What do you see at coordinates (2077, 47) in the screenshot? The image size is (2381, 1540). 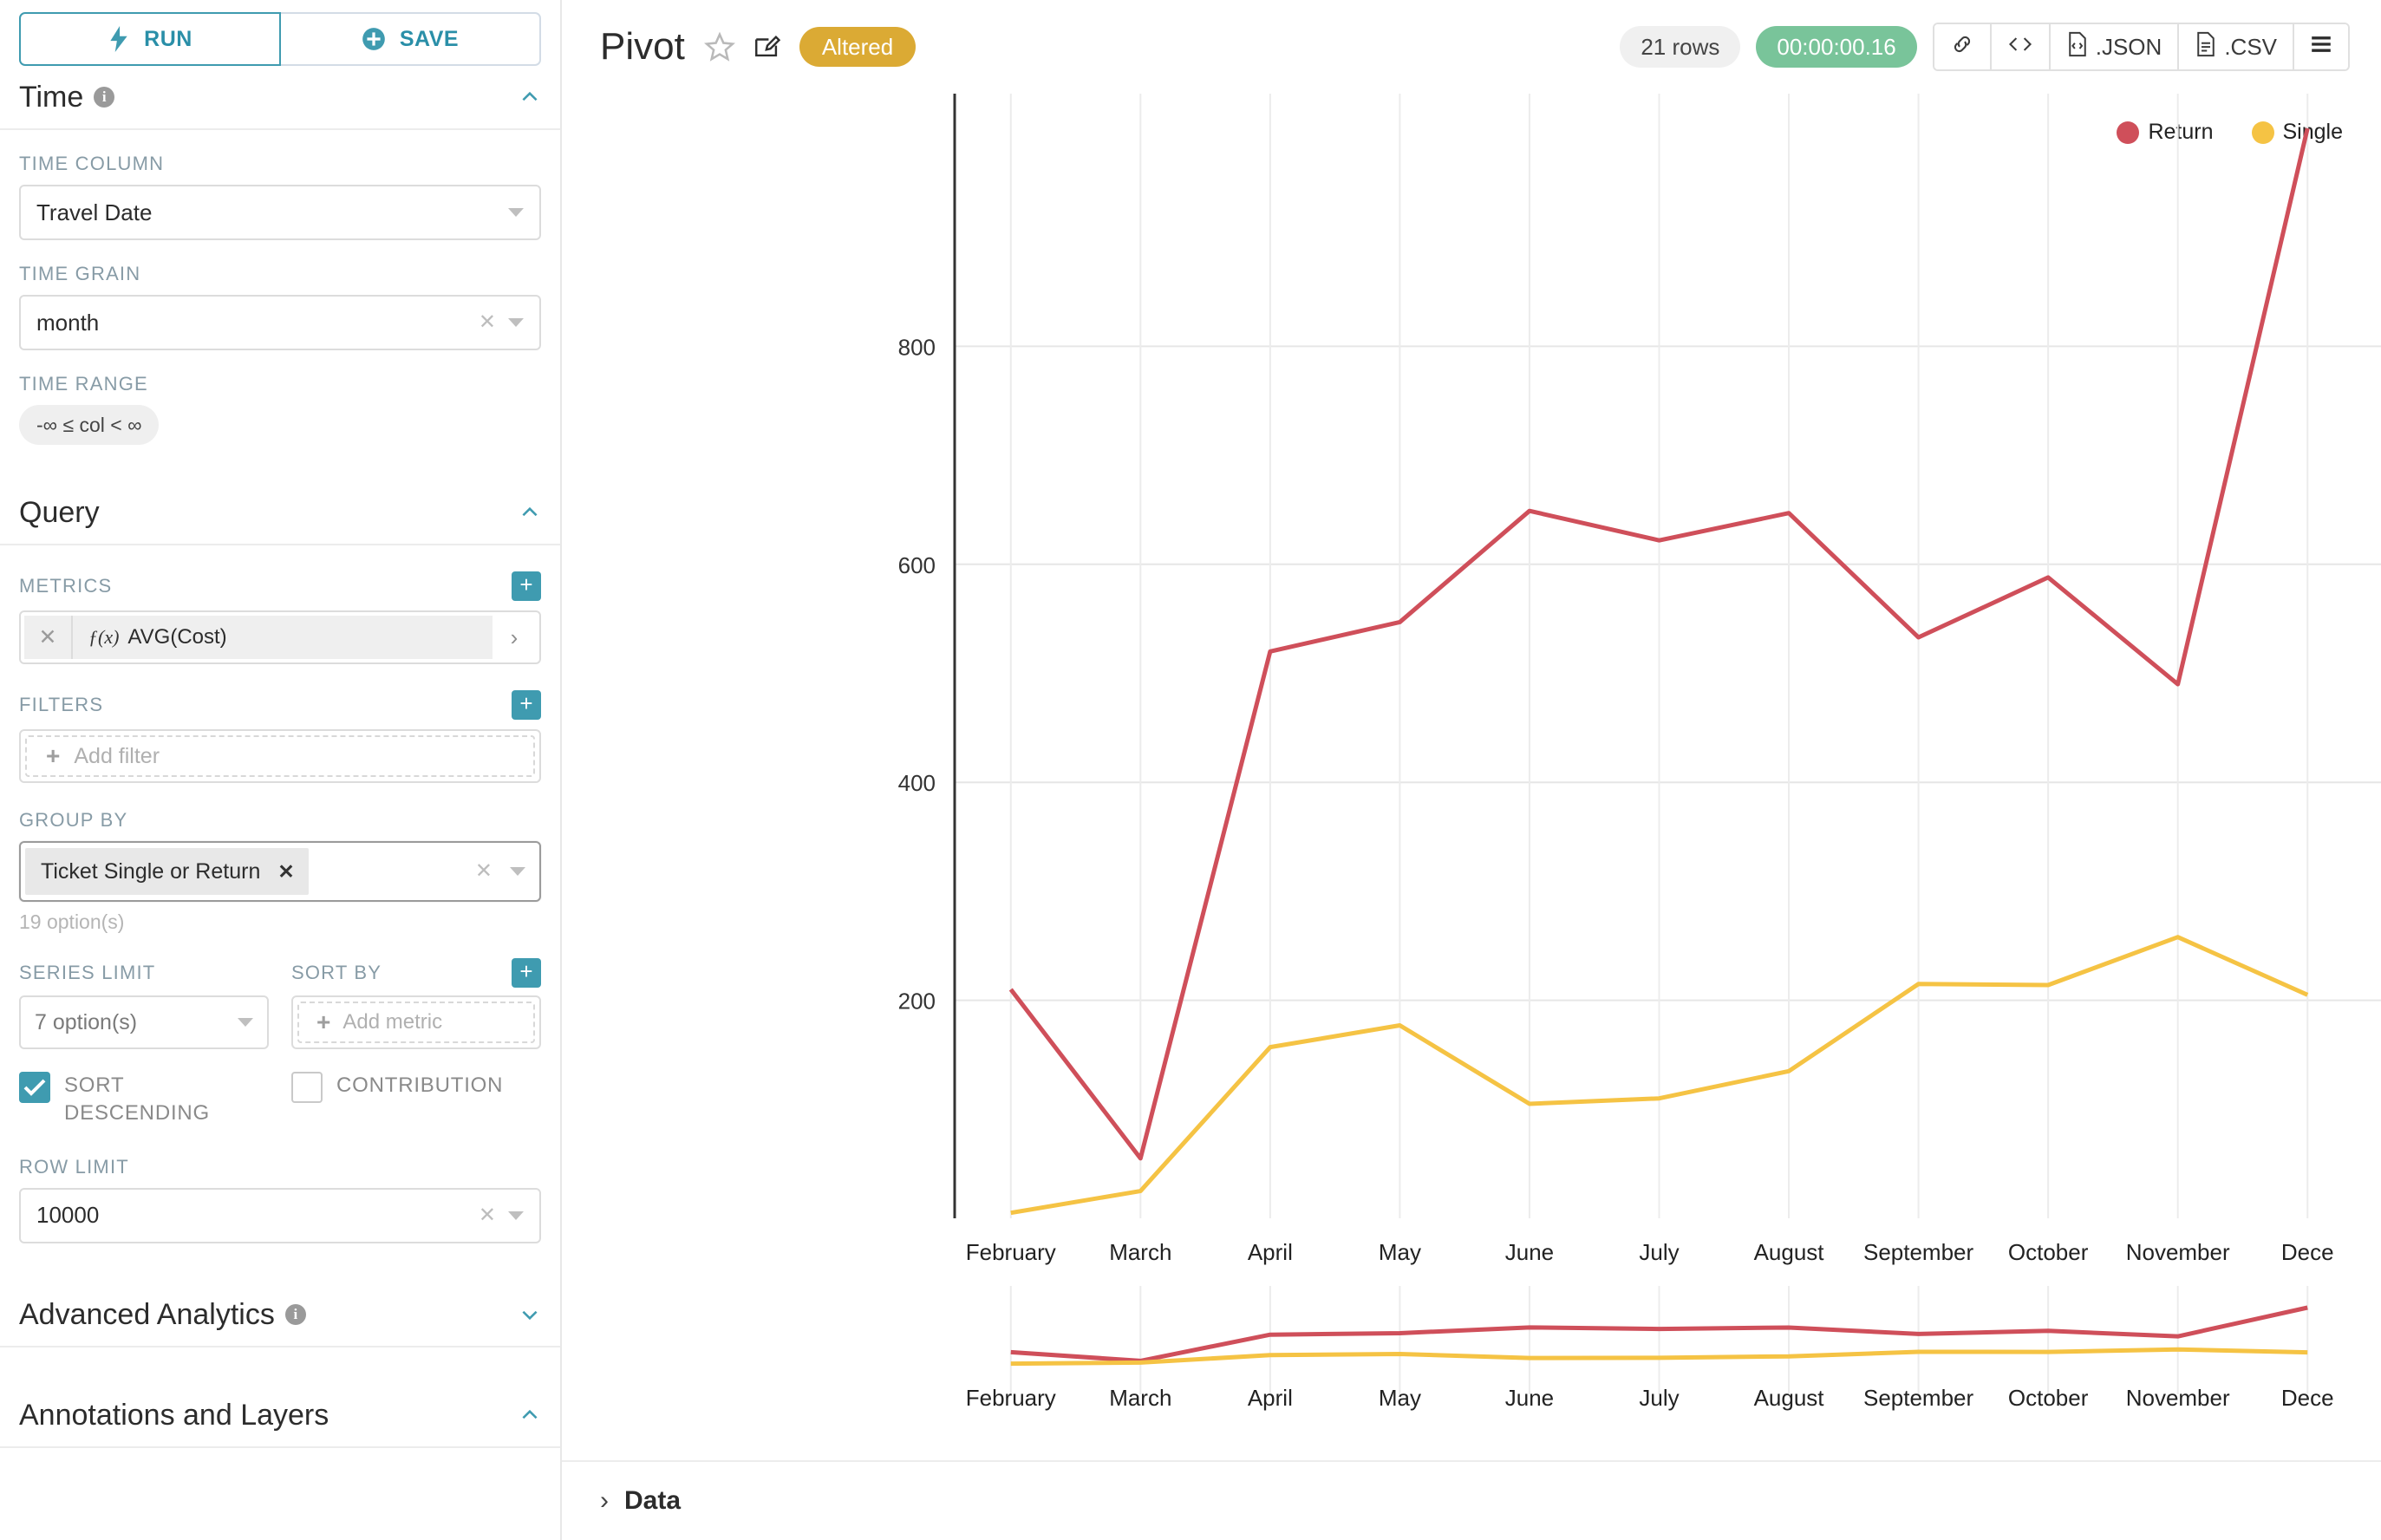 I see `json-file-icon` at bounding box center [2077, 47].